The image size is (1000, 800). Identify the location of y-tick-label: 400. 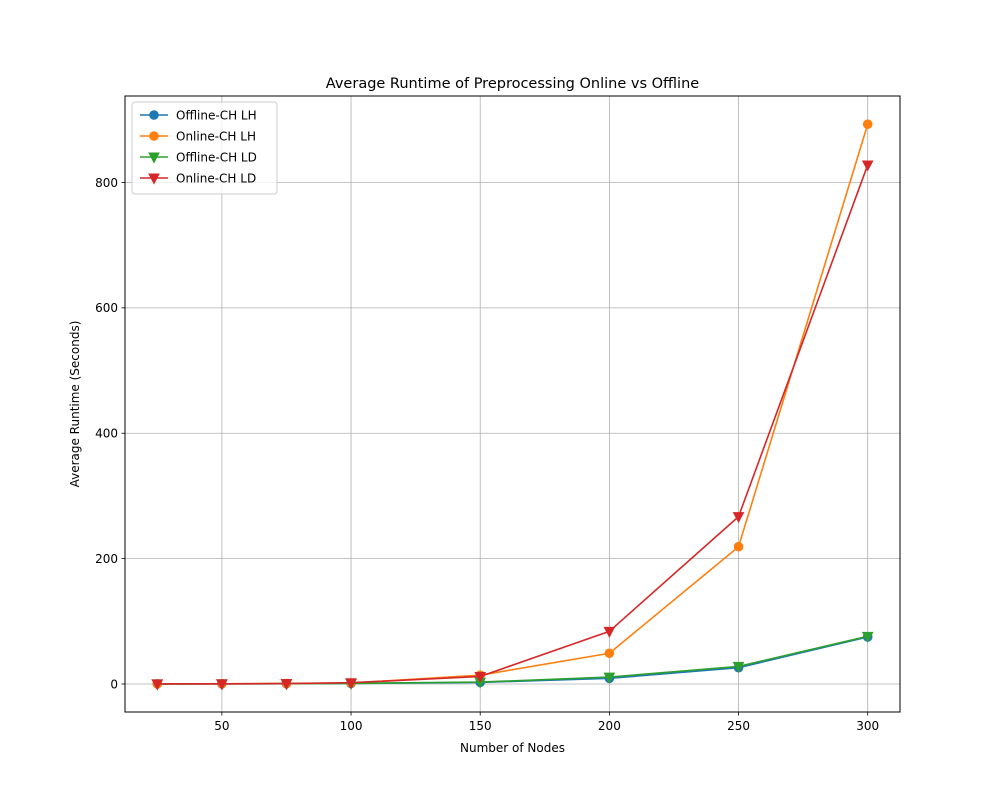
(106, 434).